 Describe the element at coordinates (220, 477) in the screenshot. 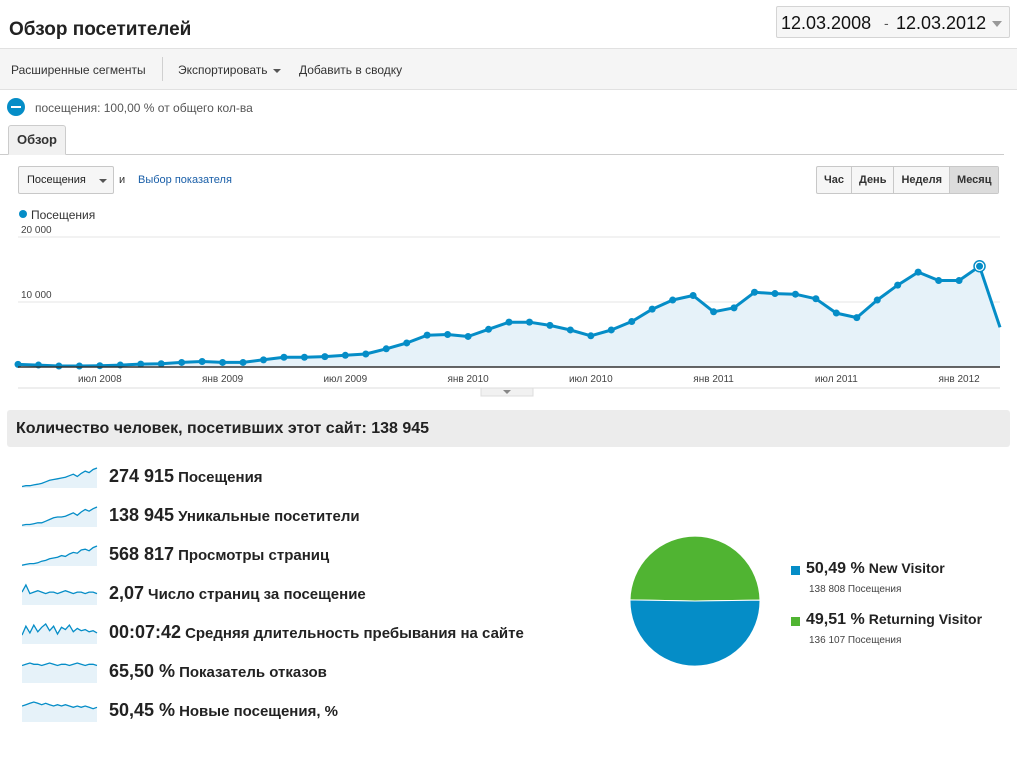

I see `metric-name: Посещения` at that location.